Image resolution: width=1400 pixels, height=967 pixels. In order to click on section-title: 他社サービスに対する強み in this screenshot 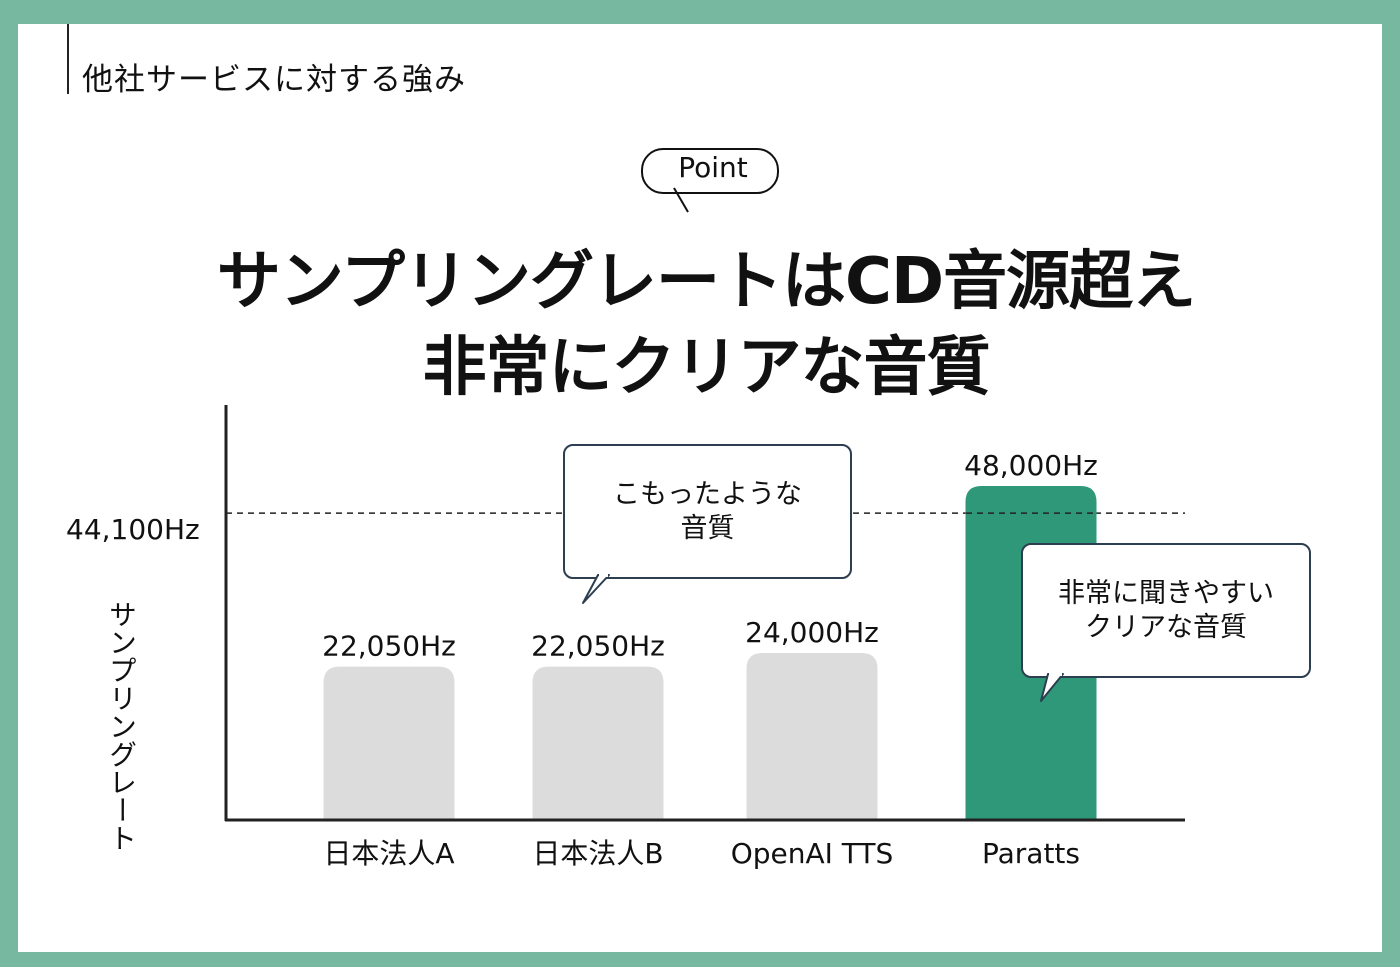, I will do `click(274, 80)`.